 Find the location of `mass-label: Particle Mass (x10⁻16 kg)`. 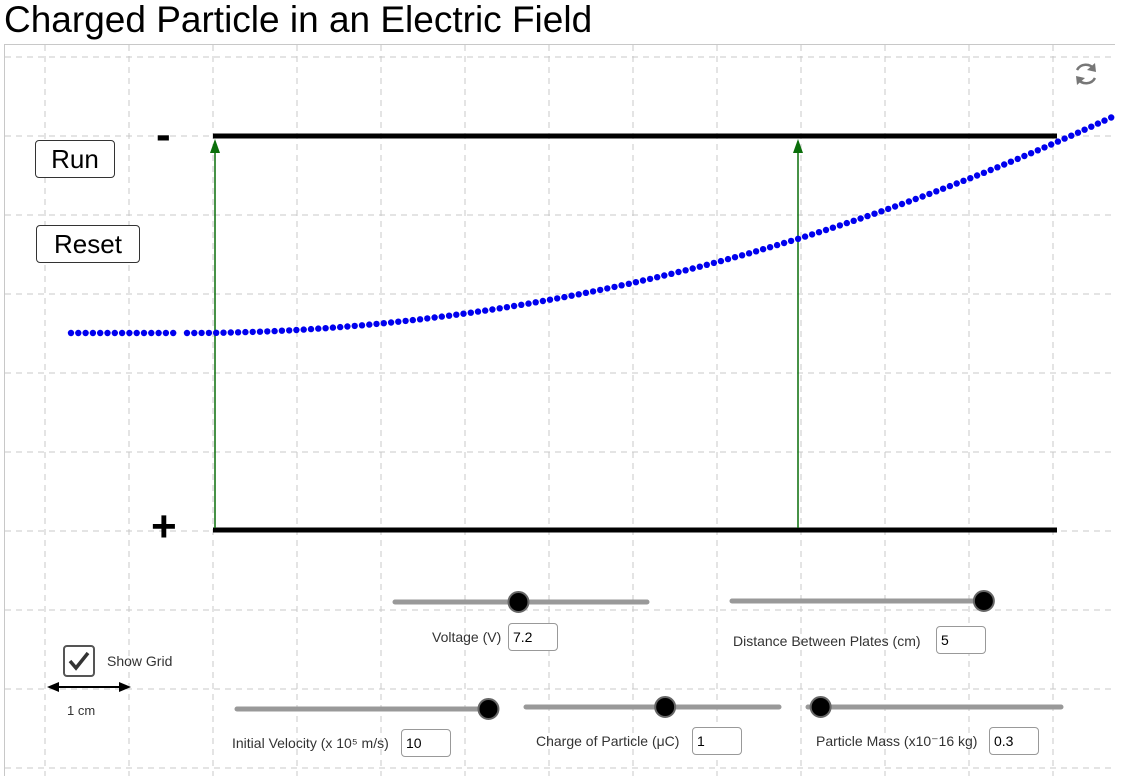

mass-label: Particle Mass (x10⁻16 kg) is located at coordinates (897, 741).